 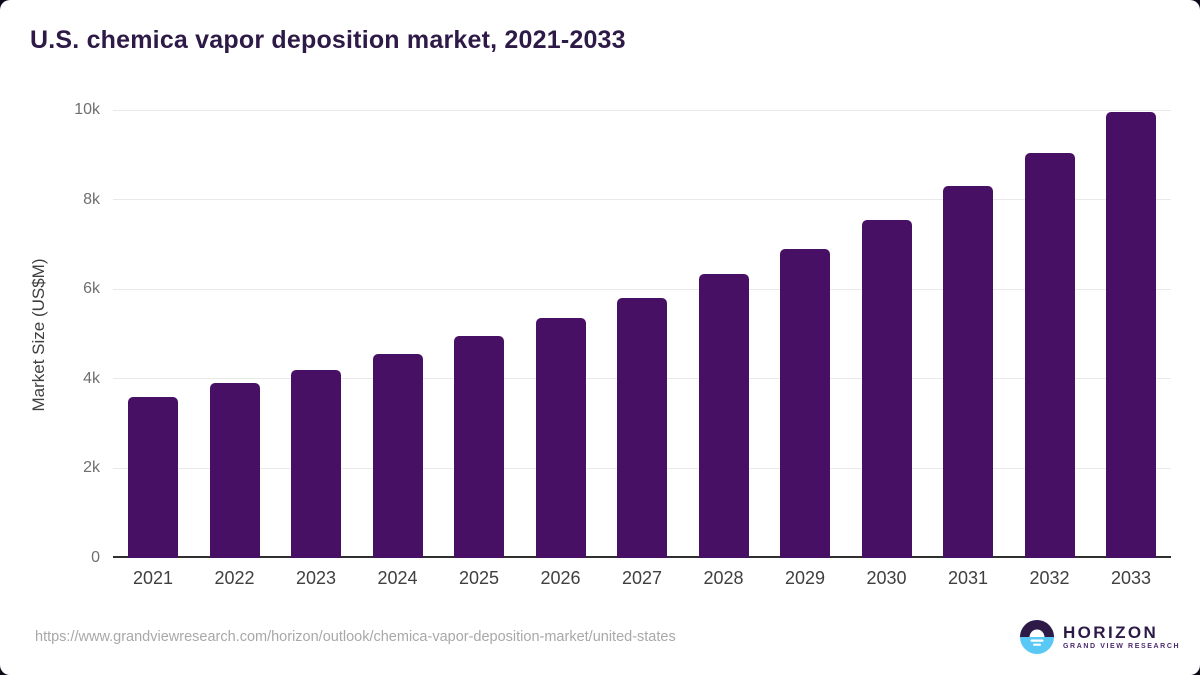 I want to click on x-tick-label: 2031, so click(x=968, y=578).